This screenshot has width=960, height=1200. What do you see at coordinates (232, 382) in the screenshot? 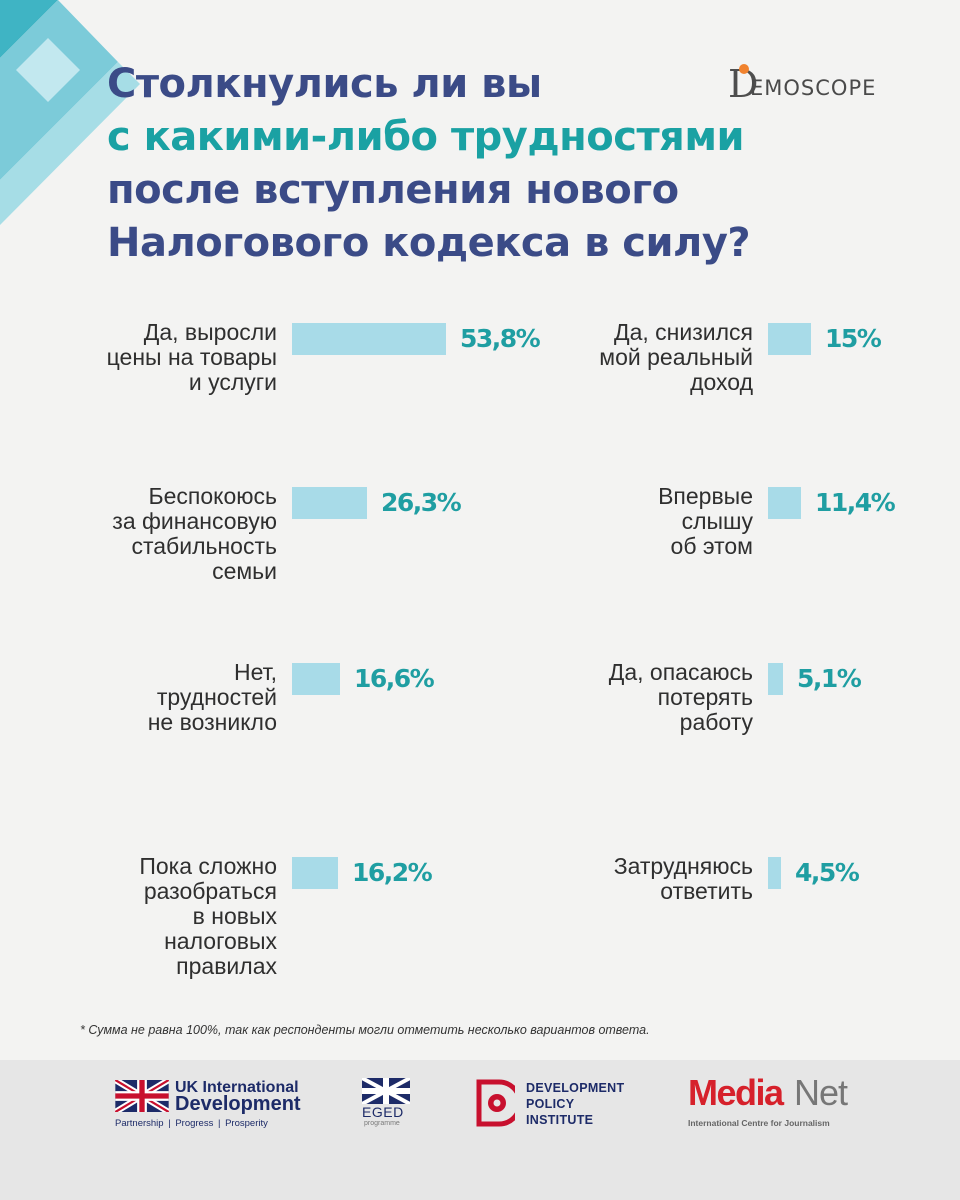
I see `chart-category-label-line: и услуги` at bounding box center [232, 382].